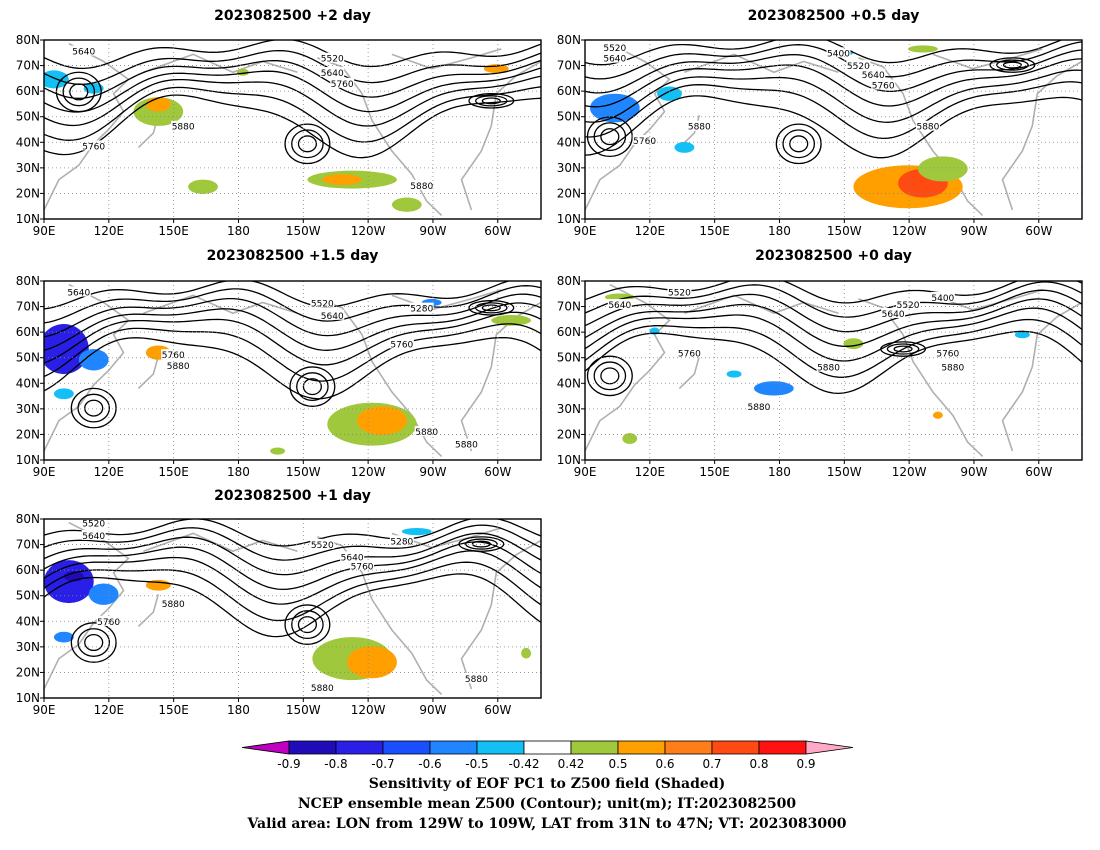 The width and height of the screenshot is (1100, 850). Describe the element at coordinates (834, 16) in the screenshot. I see `panel-title: 2023082500 +0.5 day` at that location.